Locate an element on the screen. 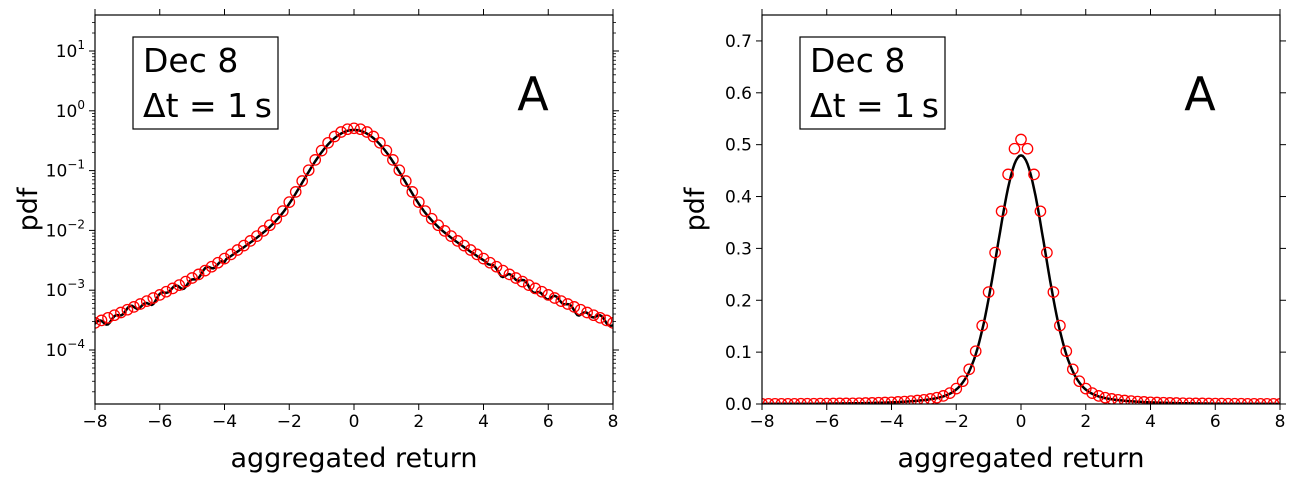 The width and height of the screenshot is (1299, 481). inset-box is located at coordinates (205, 83).